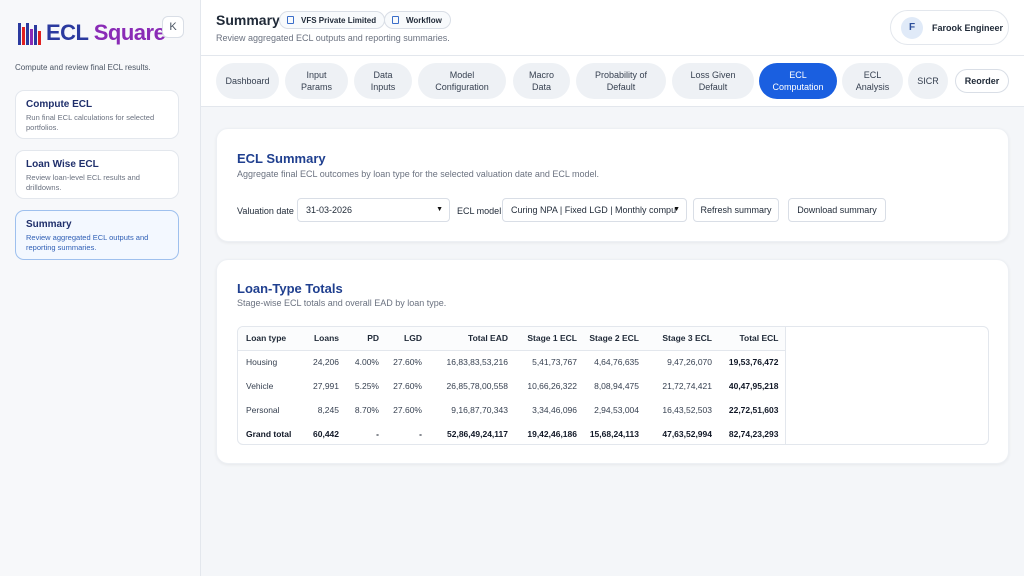 This screenshot has width=1024, height=576. Describe the element at coordinates (614, 339) in the screenshot. I see `column-header: Stage 2 ECL` at that location.